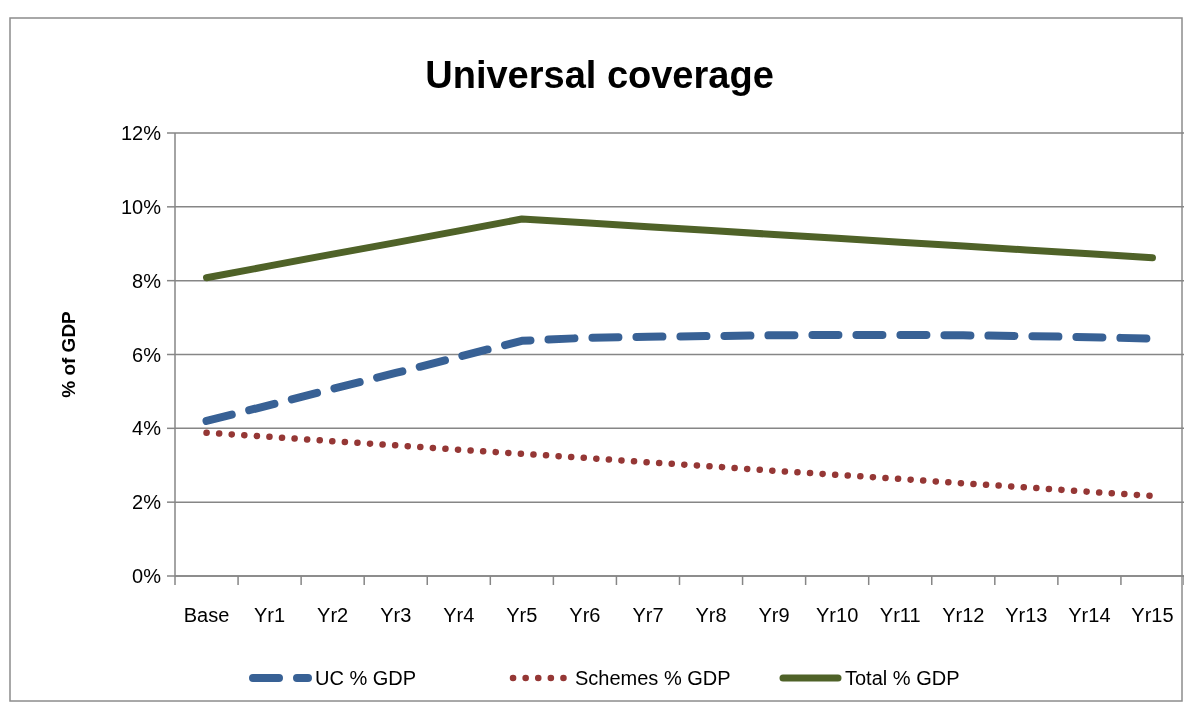 Image resolution: width=1192 pixels, height=711 pixels. I want to click on y-tick-label: 8%, so click(147, 280).